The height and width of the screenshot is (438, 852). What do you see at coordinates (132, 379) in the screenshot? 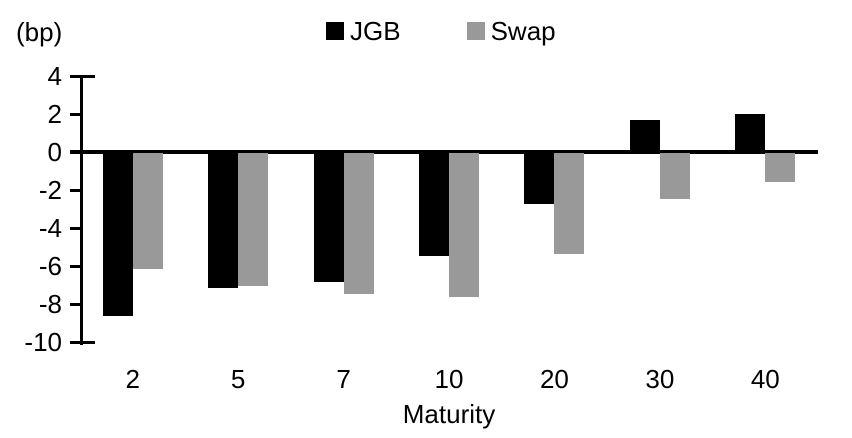
I see `x-tick-label: 2` at bounding box center [132, 379].